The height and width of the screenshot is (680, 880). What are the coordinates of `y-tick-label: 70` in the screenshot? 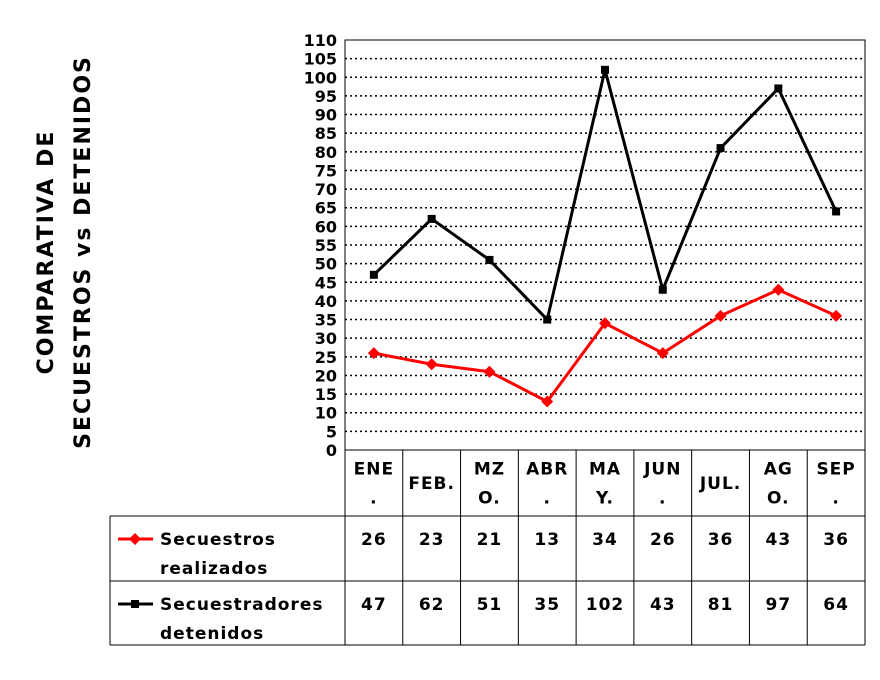 It's located at (326, 189).